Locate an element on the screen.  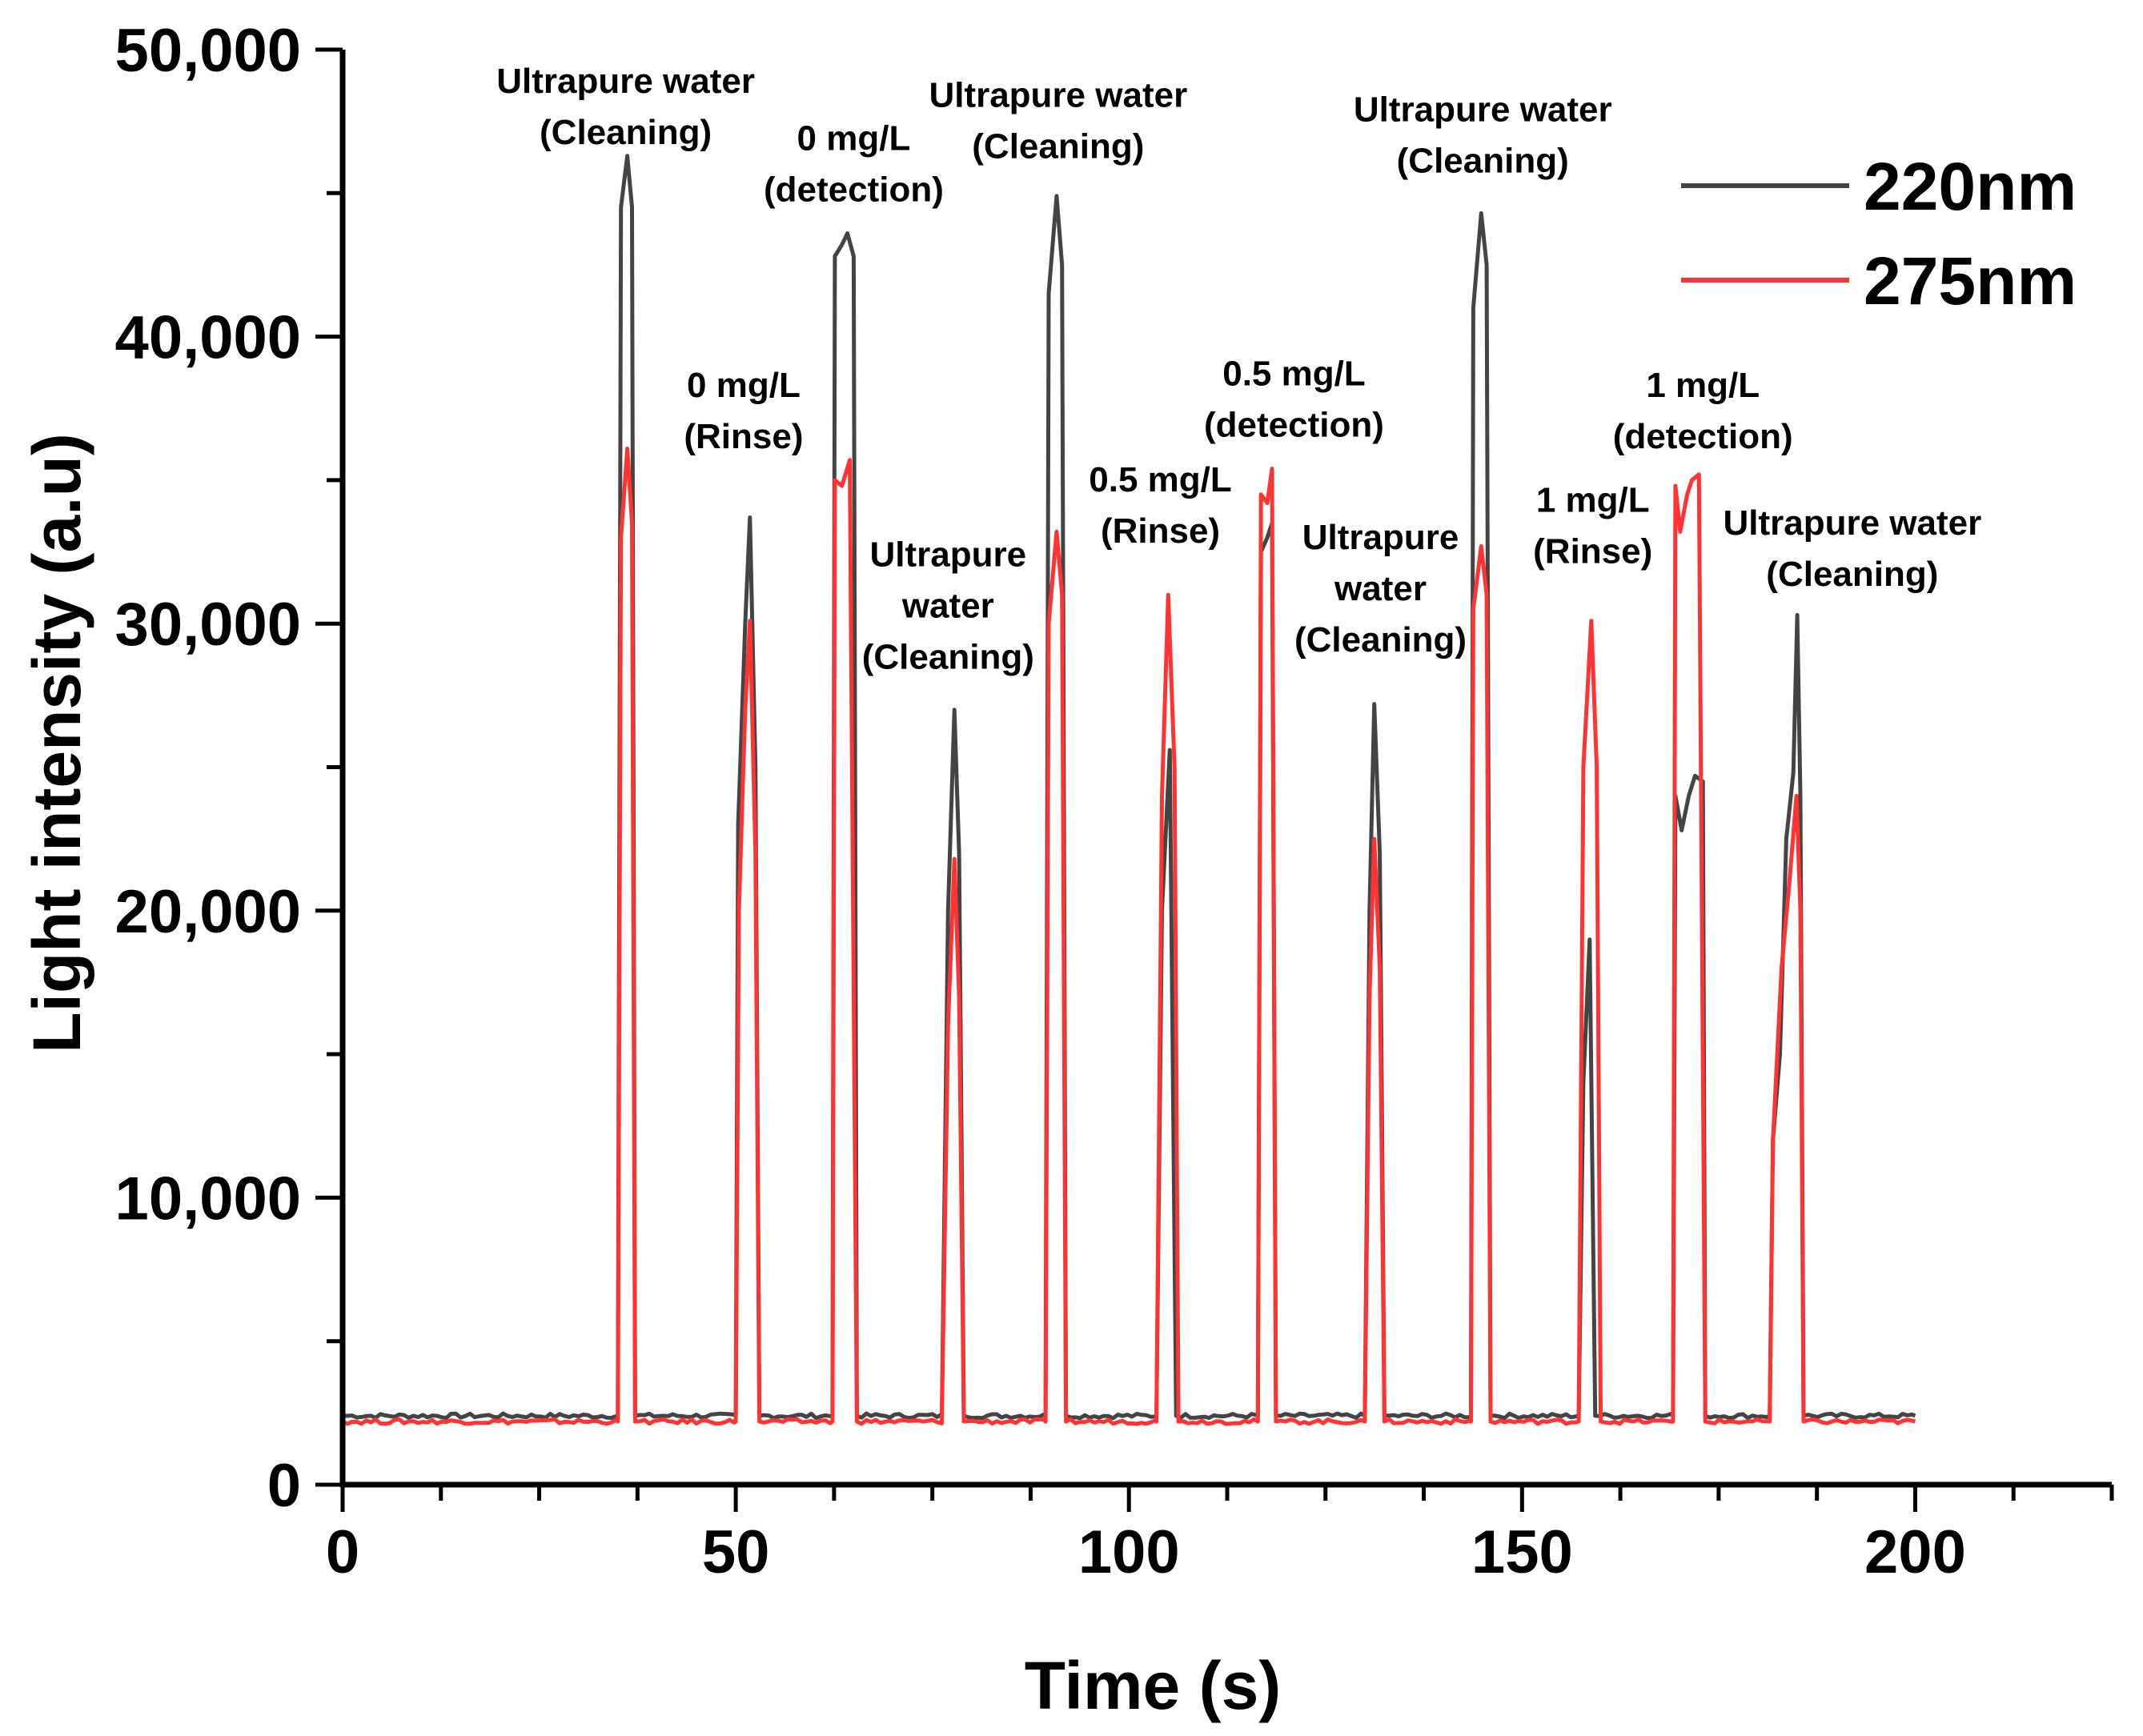
peak-annotation: 0.5 mg/L (detection) is located at coordinates (1294, 400).